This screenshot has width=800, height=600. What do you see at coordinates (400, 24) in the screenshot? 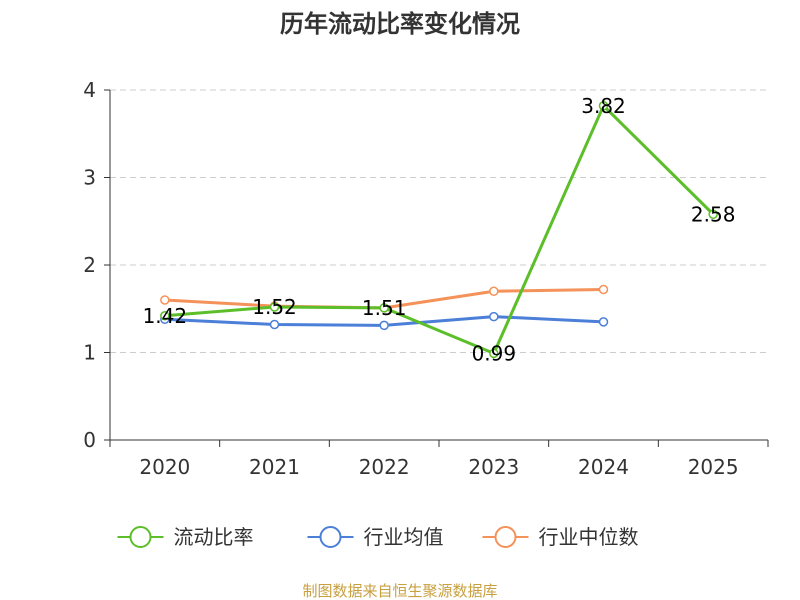
I see `chart-title: 历年流动比率变化情况` at bounding box center [400, 24].